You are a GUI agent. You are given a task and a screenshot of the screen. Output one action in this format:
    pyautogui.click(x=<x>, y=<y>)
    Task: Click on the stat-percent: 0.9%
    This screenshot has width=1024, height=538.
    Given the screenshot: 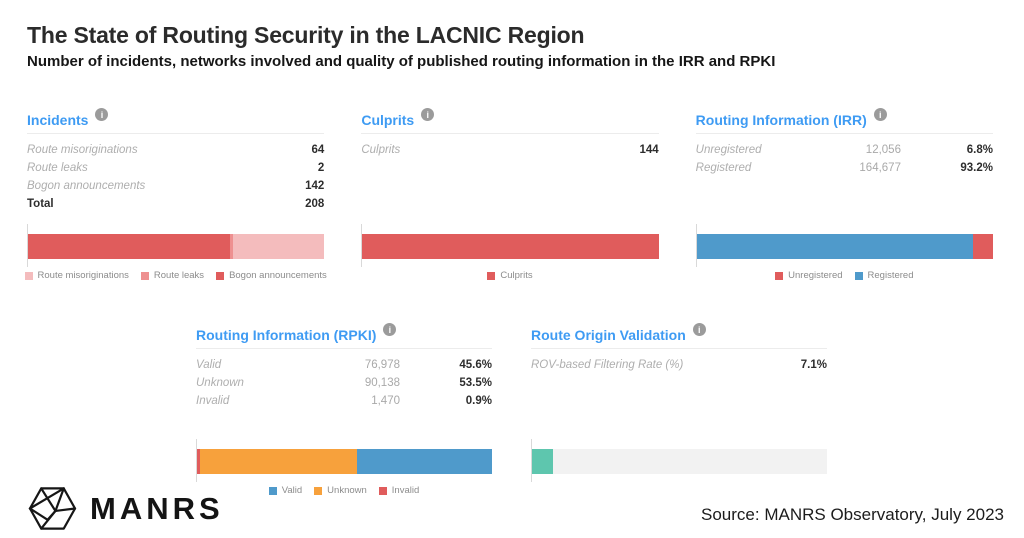 What is the action you would take?
    pyautogui.click(x=478, y=401)
    